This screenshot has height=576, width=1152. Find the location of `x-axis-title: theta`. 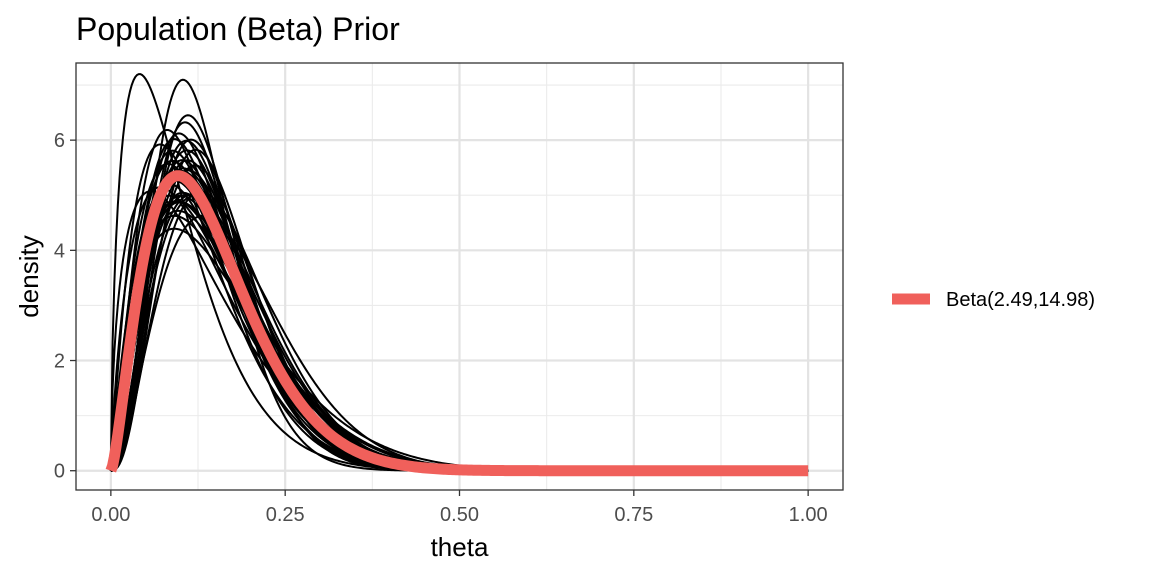

x-axis-title: theta is located at coordinates (460, 547).